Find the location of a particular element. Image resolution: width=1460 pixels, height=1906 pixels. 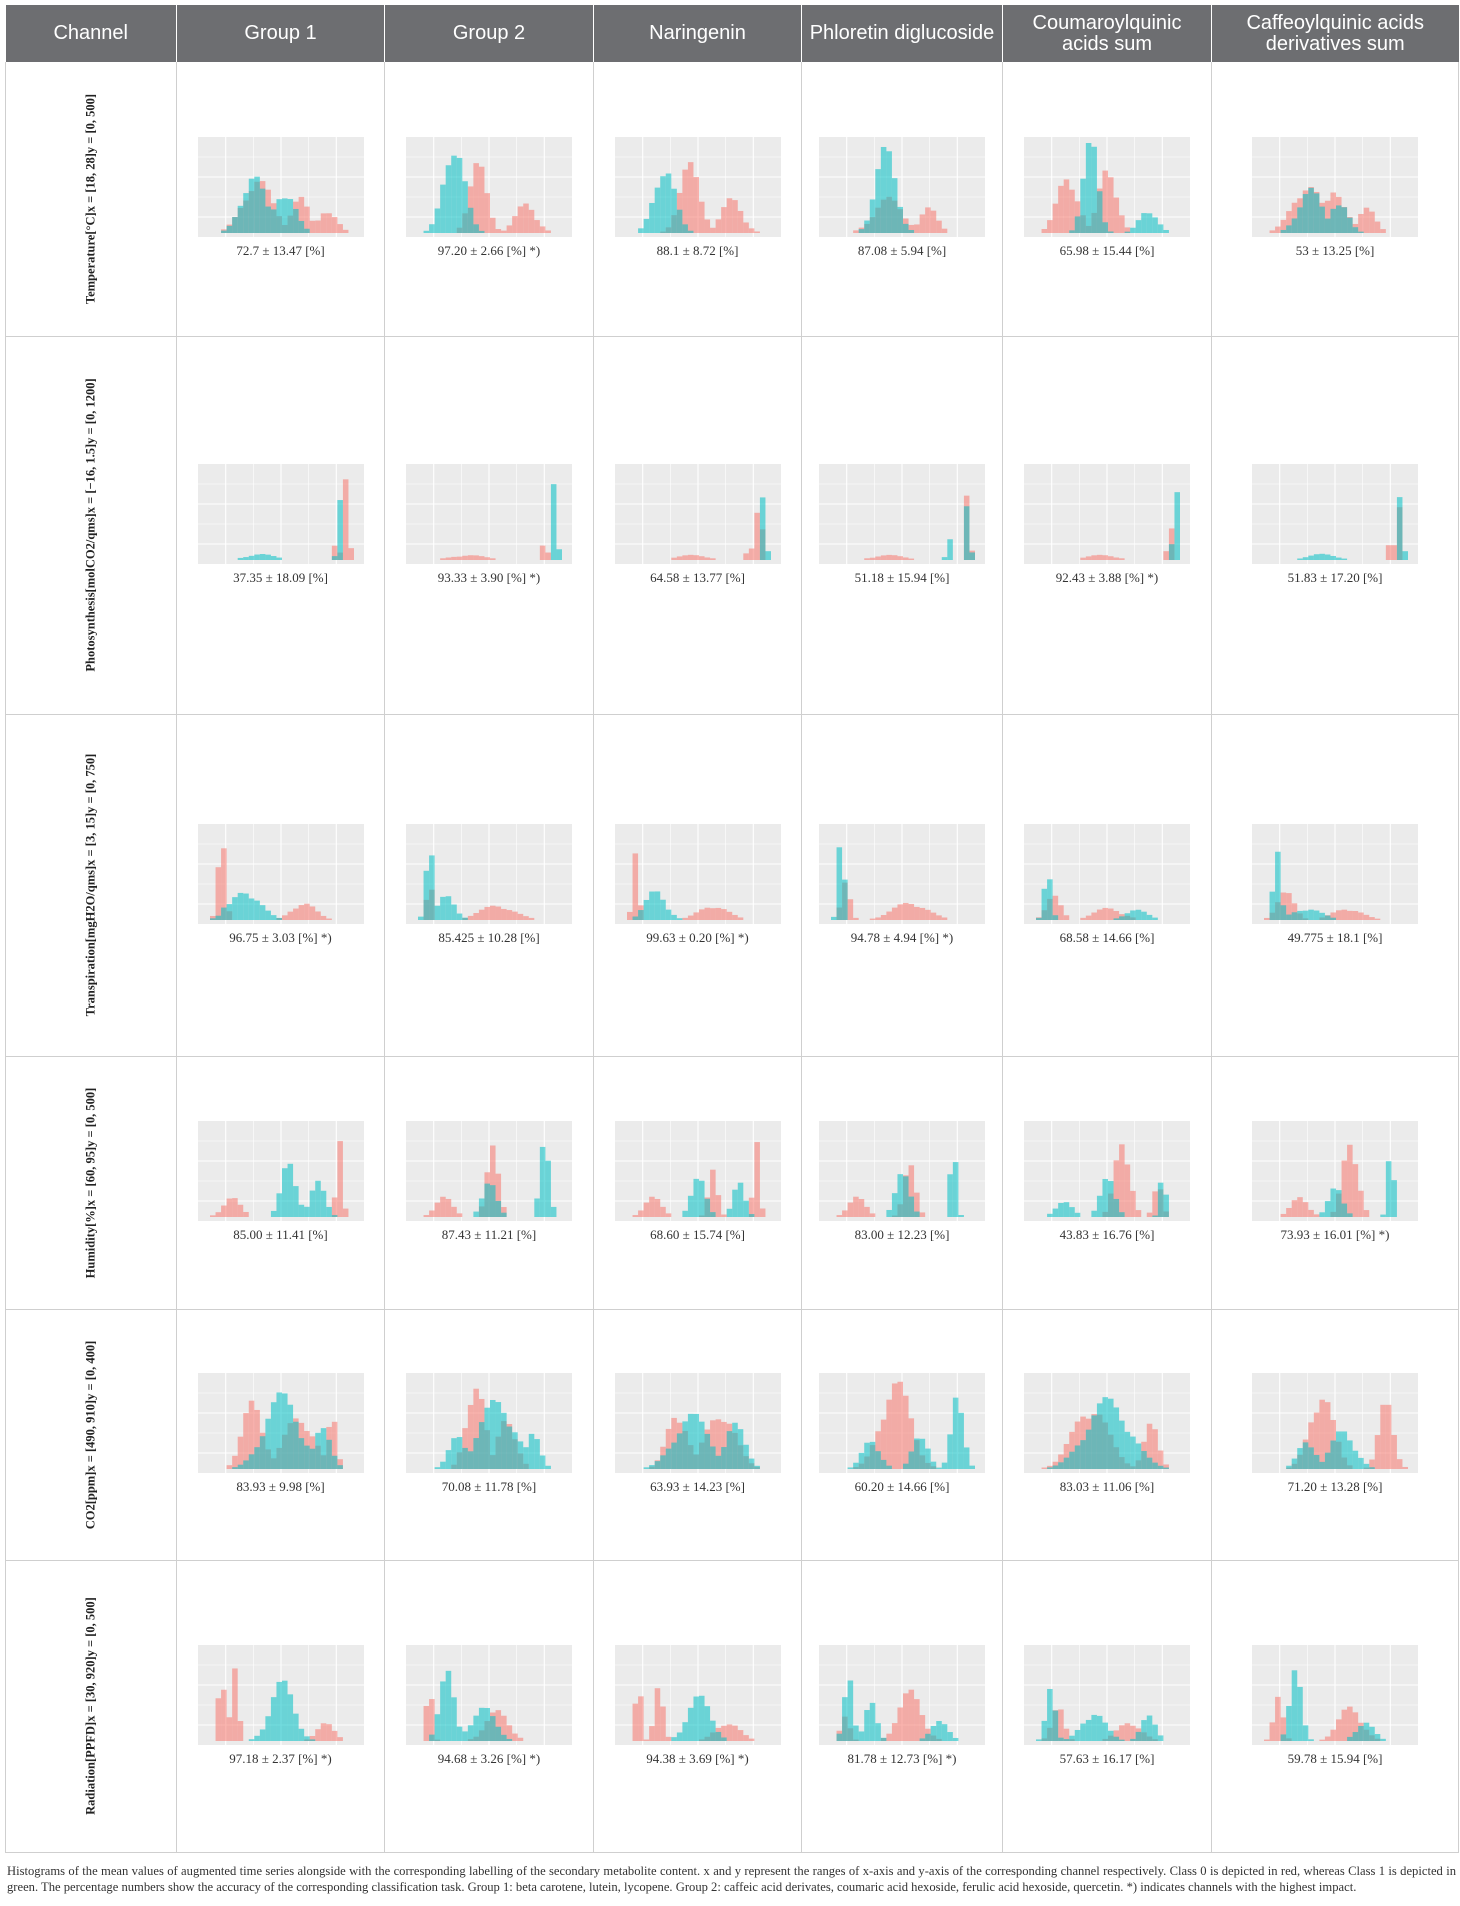

accuracy-value: 43.83 ± 16.76 [%] is located at coordinates (1107, 1234).